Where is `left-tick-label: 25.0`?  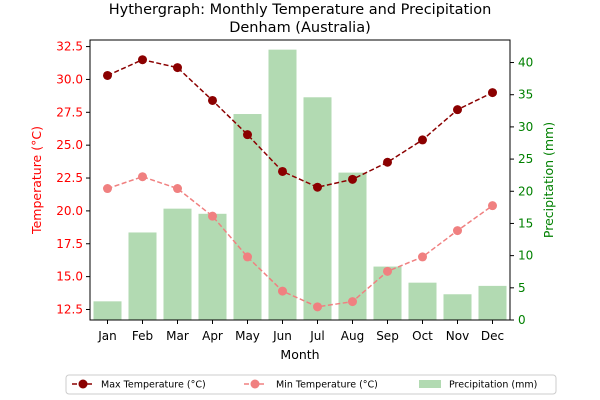 left-tick-label: 25.0 is located at coordinates (69, 145).